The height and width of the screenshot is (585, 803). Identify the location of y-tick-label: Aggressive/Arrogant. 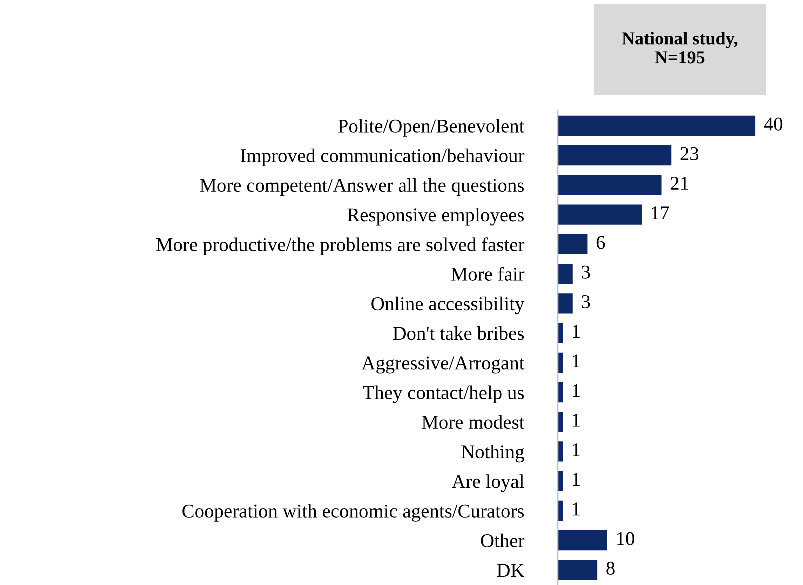
(443, 365).